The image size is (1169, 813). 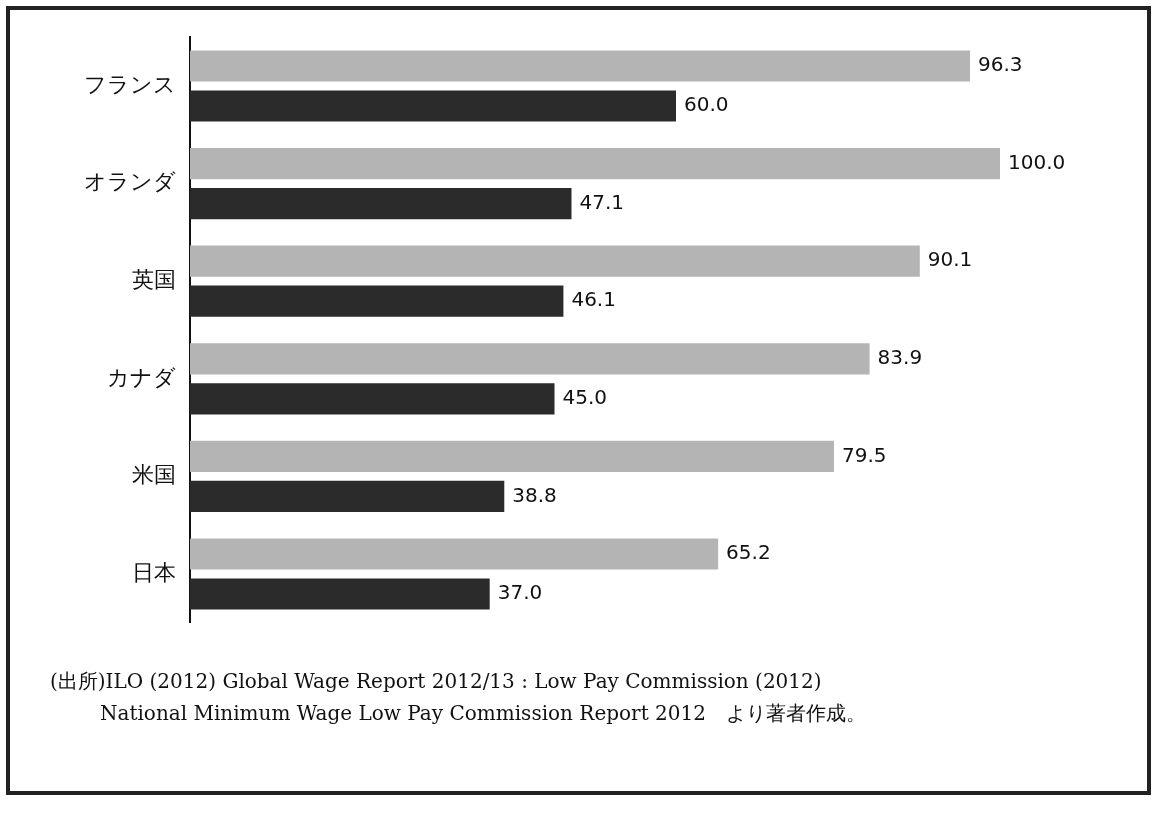 What do you see at coordinates (602, 201) in the screenshot?
I see `data-label: 47.1` at bounding box center [602, 201].